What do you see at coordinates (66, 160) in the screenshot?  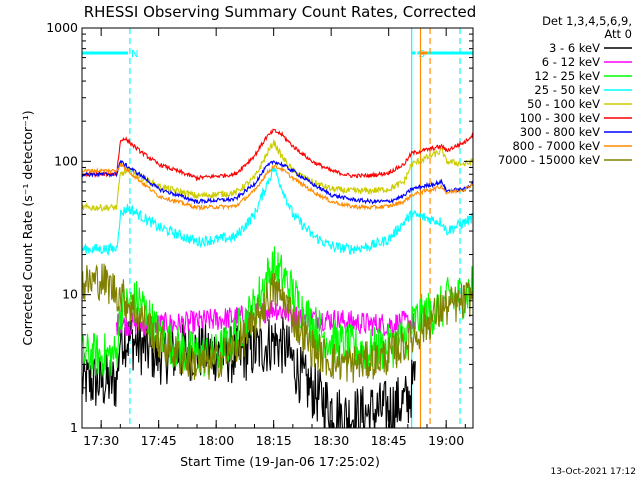 I see `y-tick-label-2: 100` at bounding box center [66, 160].